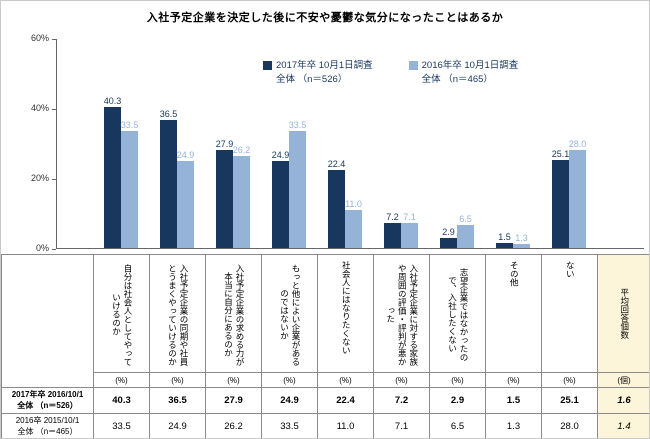 This screenshot has width=650, height=439. I want to click on bar-s1-c3, so click(224, 199).